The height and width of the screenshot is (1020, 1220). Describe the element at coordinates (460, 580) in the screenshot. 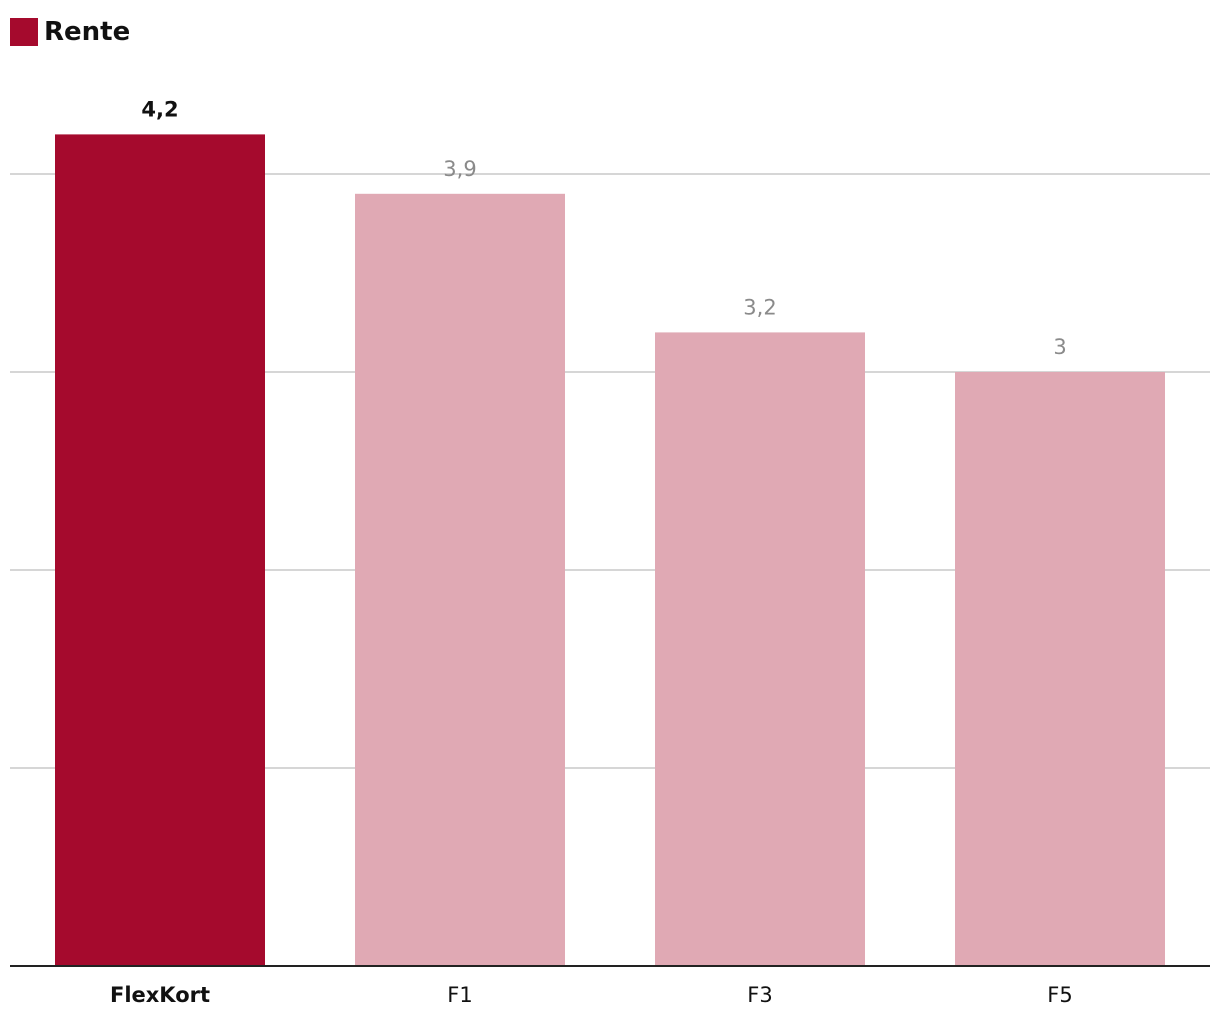

I see `bar-f1` at that location.